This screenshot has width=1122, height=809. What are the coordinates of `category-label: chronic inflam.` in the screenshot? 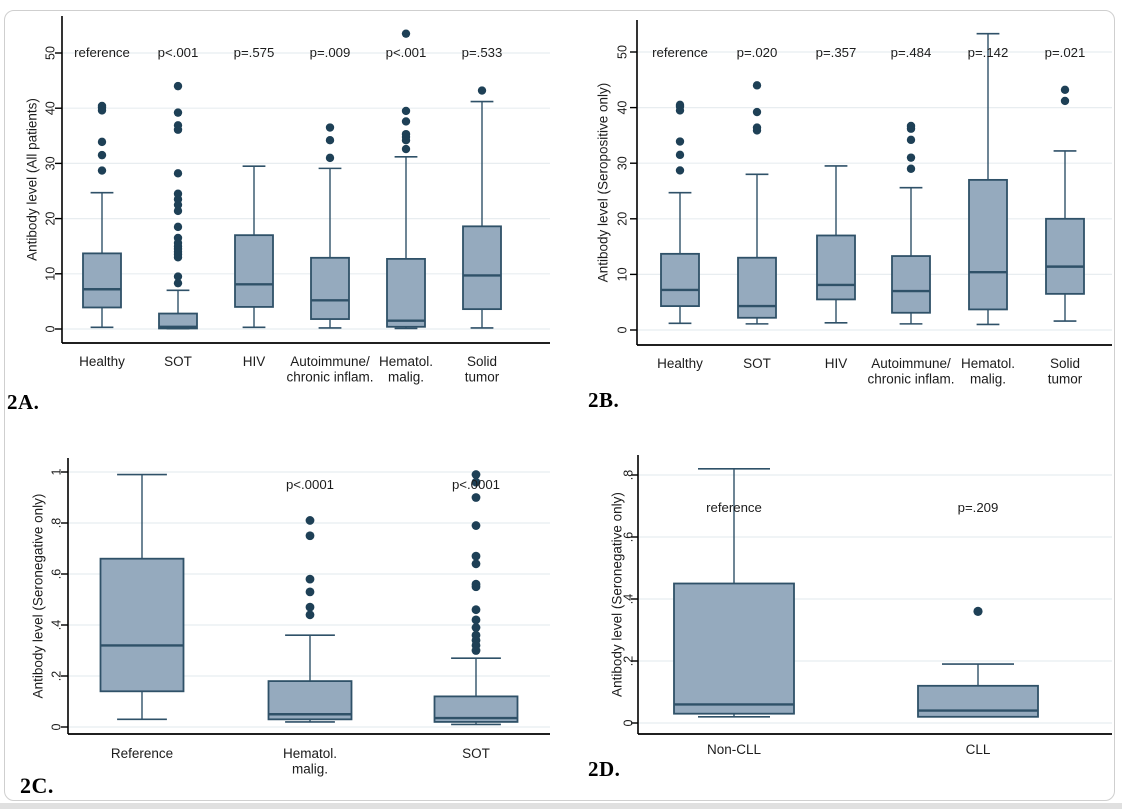 It's located at (910, 379).